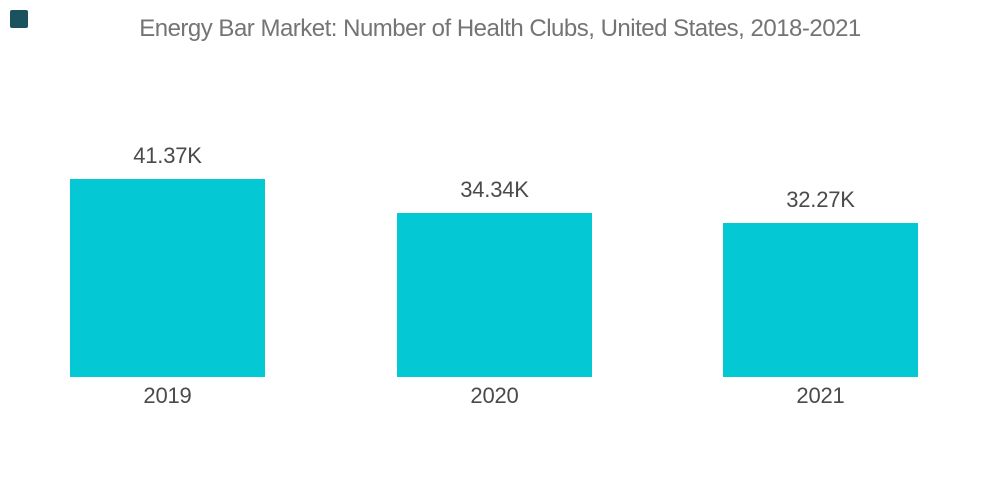  What do you see at coordinates (820, 299) in the screenshot?
I see `bar-2021` at bounding box center [820, 299].